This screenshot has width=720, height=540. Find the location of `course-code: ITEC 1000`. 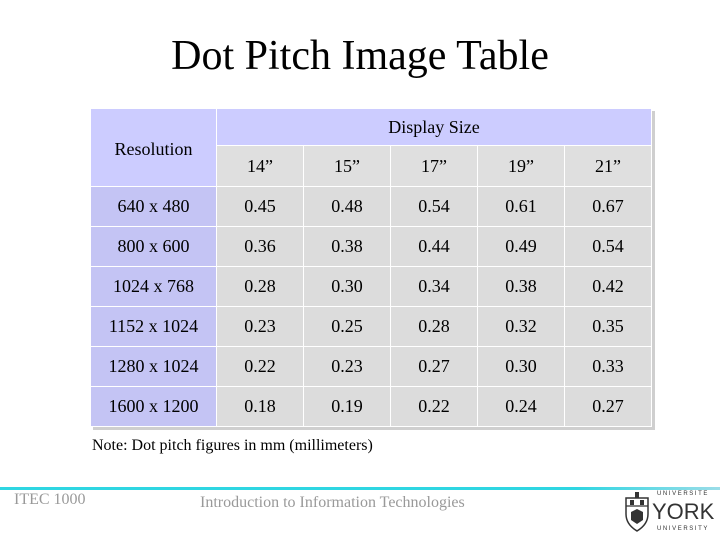

course-code: ITEC 1000 is located at coordinates (50, 499).